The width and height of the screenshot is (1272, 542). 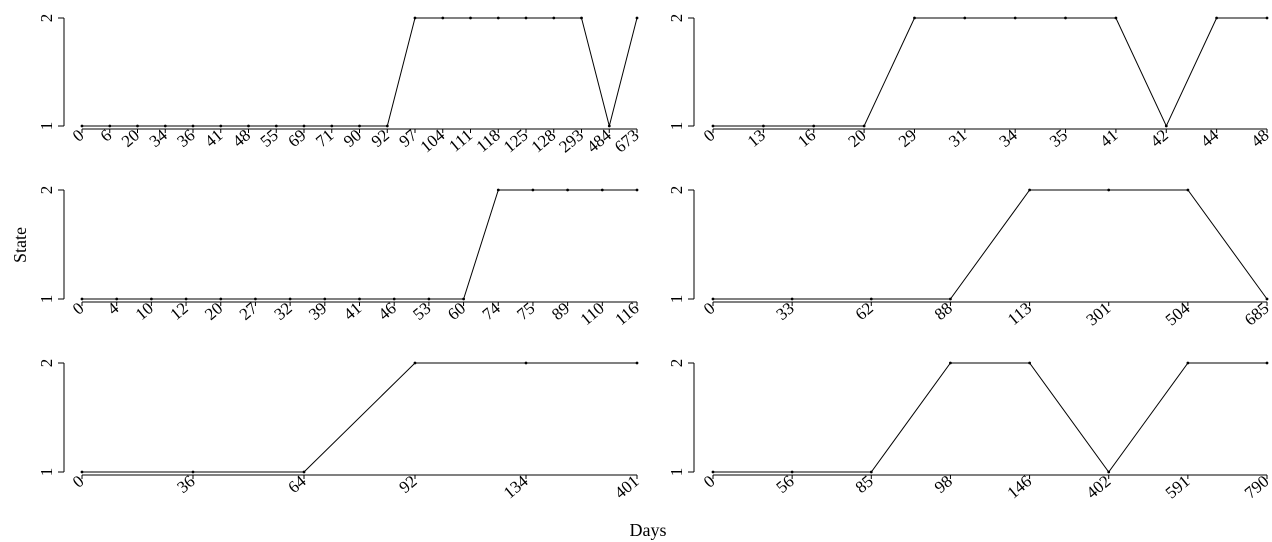 What do you see at coordinates (599, 140) in the screenshot?
I see `x-tick-label: 484` at bounding box center [599, 140].